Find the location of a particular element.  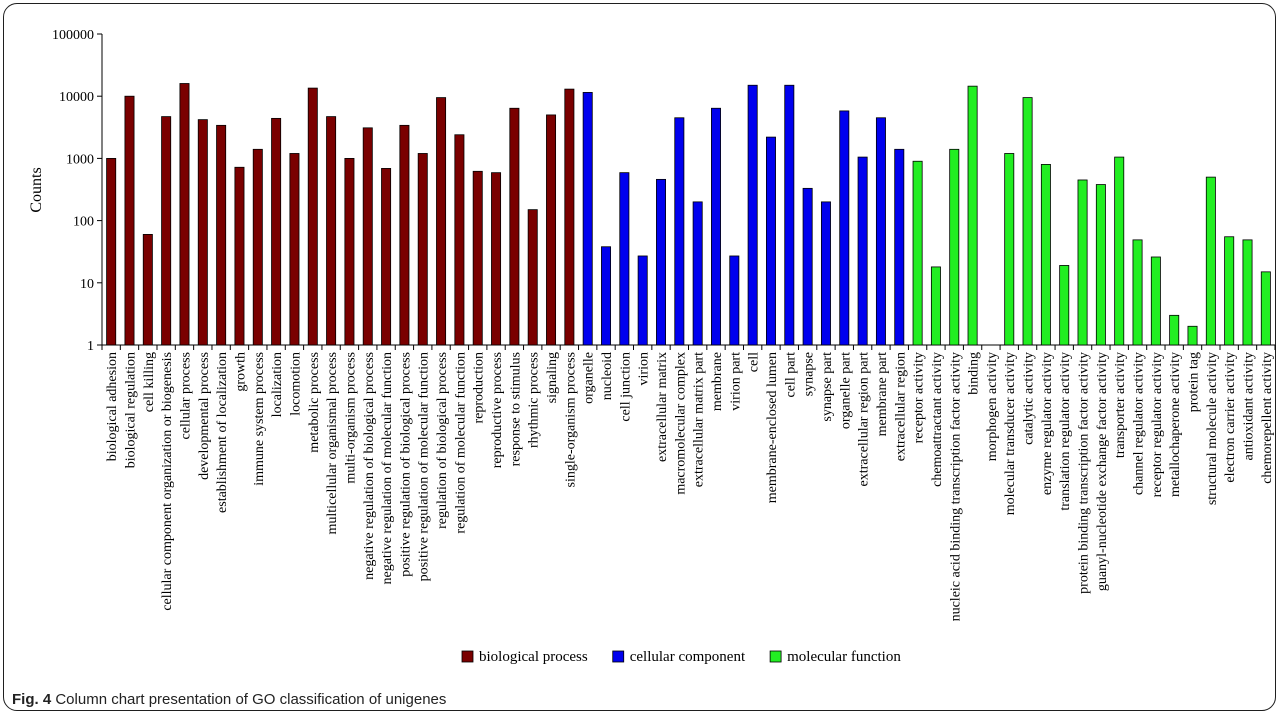

legend-swatch-cellular-component is located at coordinates (618, 656).